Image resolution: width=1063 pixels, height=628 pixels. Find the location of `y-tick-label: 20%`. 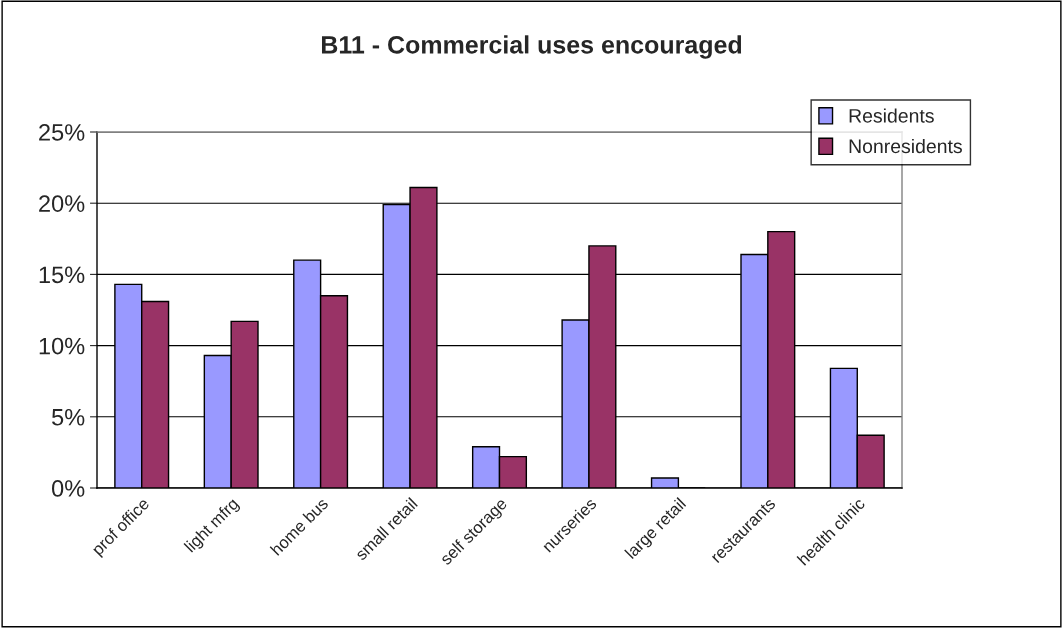

y-tick-label: 20% is located at coordinates (62, 203).